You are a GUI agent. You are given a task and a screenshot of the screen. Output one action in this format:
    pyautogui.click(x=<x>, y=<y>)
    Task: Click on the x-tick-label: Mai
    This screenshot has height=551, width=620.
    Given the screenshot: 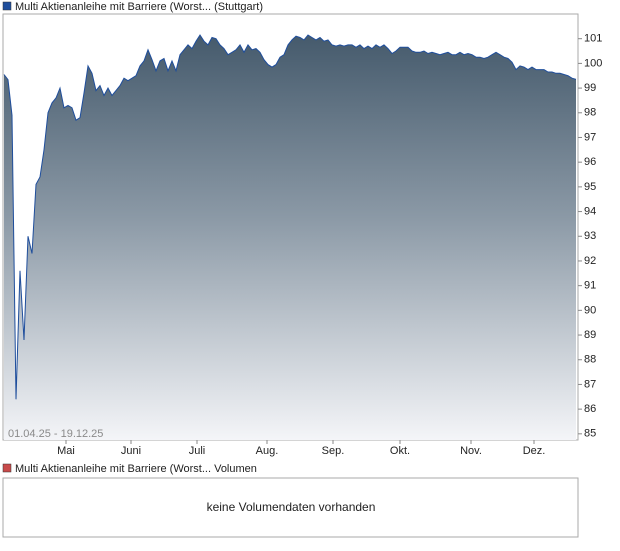 What is the action you would take?
    pyautogui.click(x=66, y=451)
    